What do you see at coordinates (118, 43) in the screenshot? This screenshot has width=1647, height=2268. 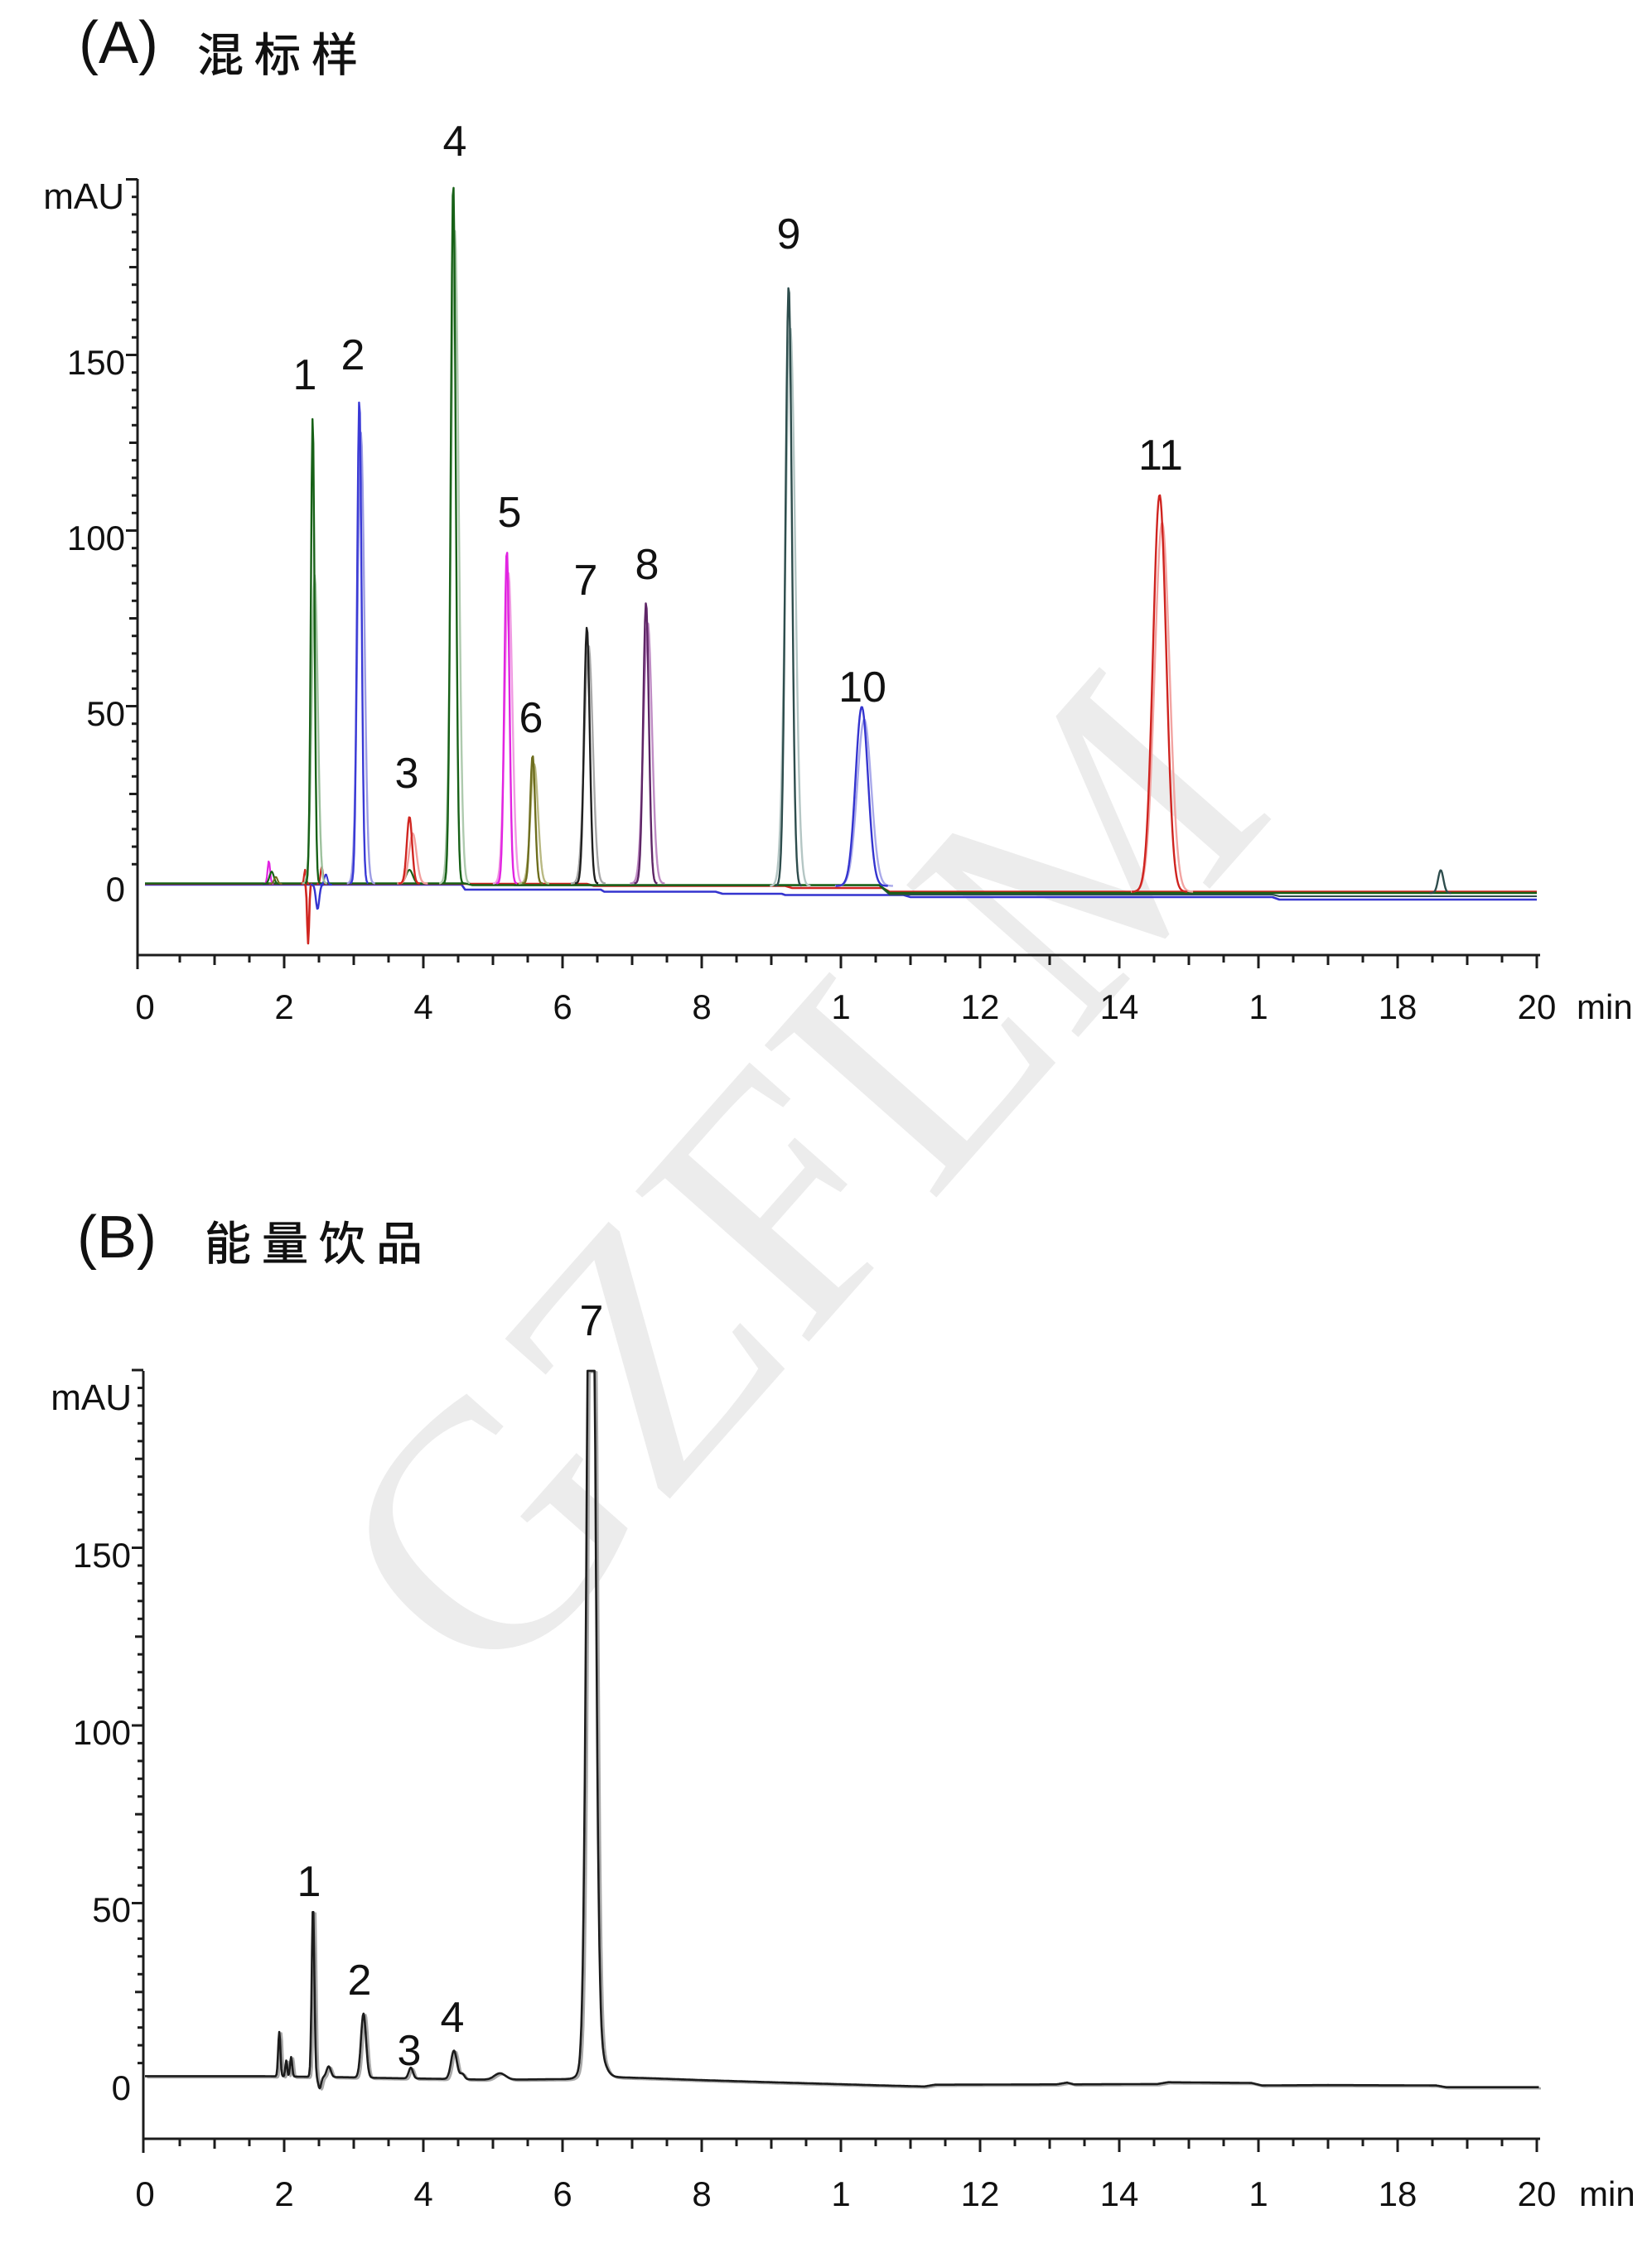 I see `svg-text: (A)` at bounding box center [118, 43].